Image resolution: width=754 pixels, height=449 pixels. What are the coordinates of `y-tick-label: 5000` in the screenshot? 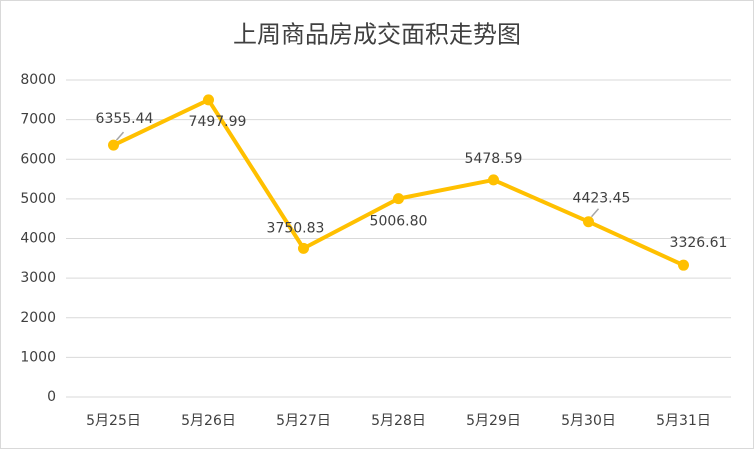 It's located at (38, 199).